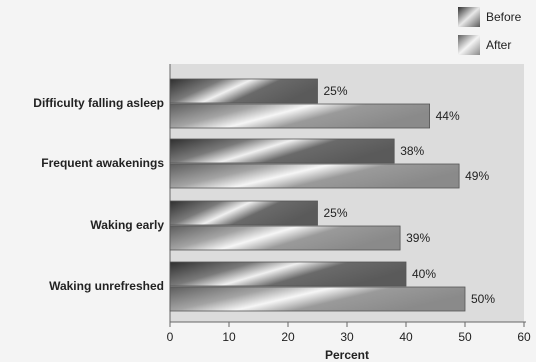 This screenshot has height=362, width=536. What do you see at coordinates (477, 176) in the screenshot?
I see `bar-value-label: 49%` at bounding box center [477, 176].